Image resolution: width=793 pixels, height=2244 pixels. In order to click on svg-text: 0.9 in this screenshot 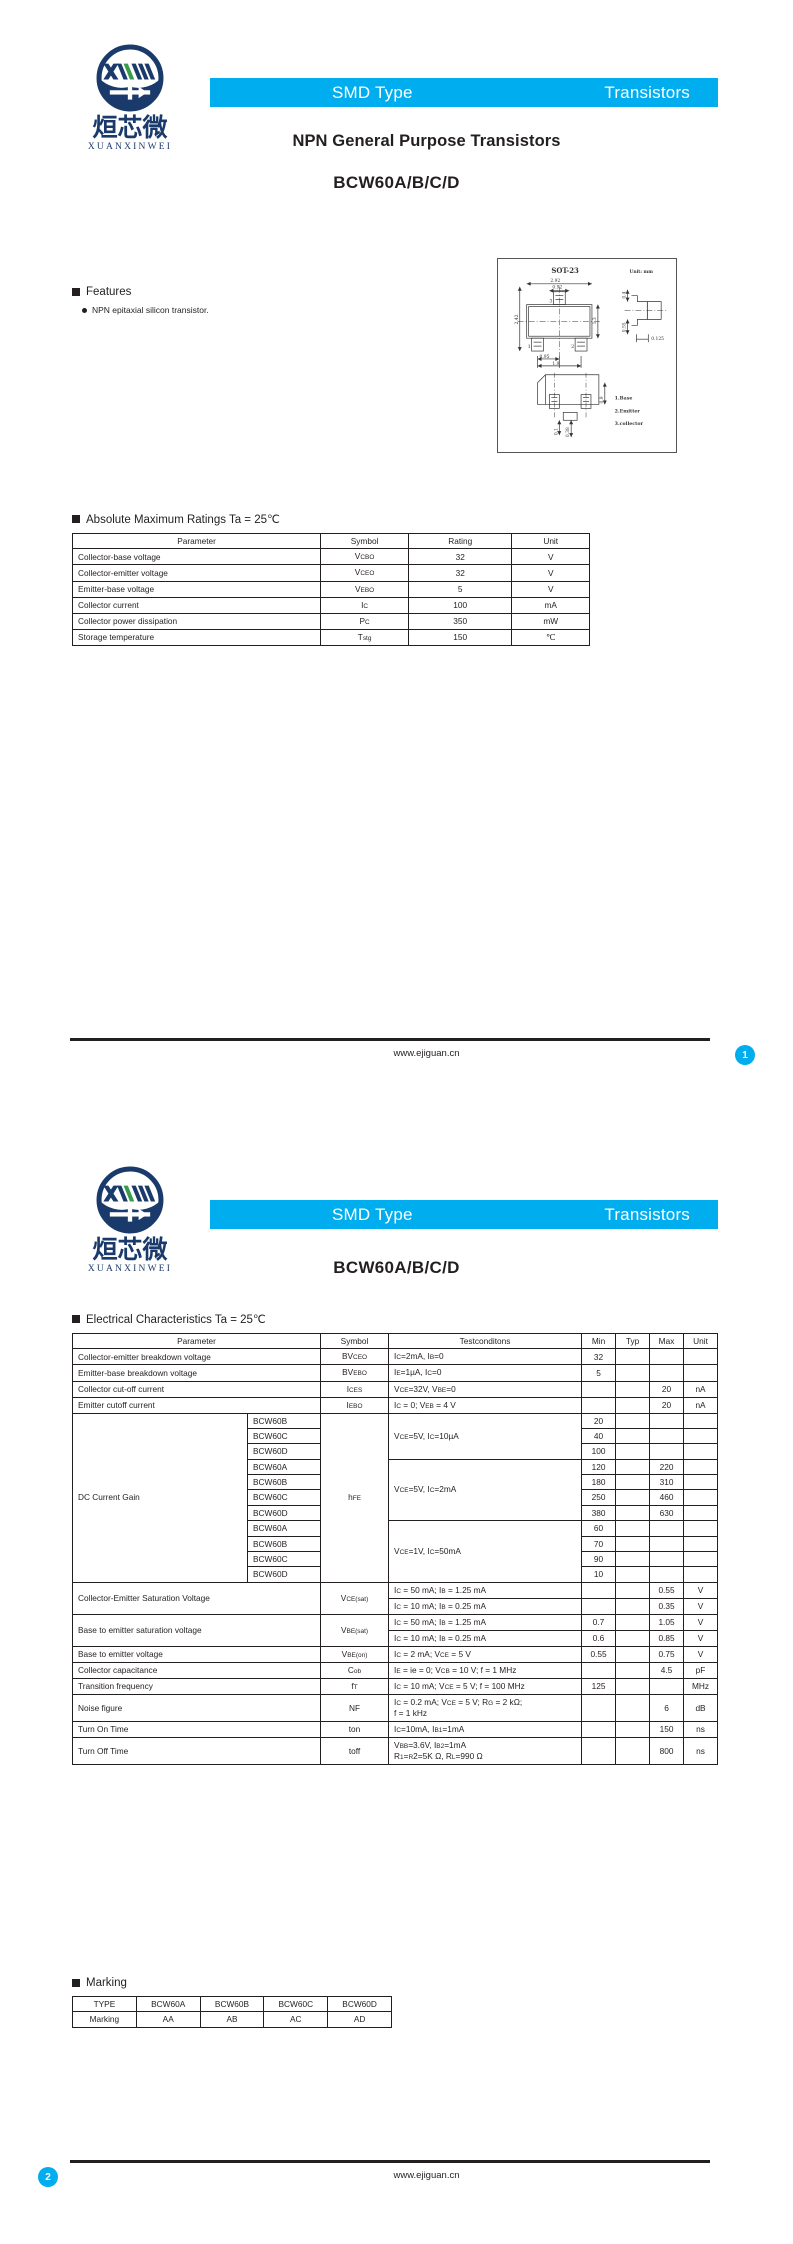, I will do `click(602, 399)`.